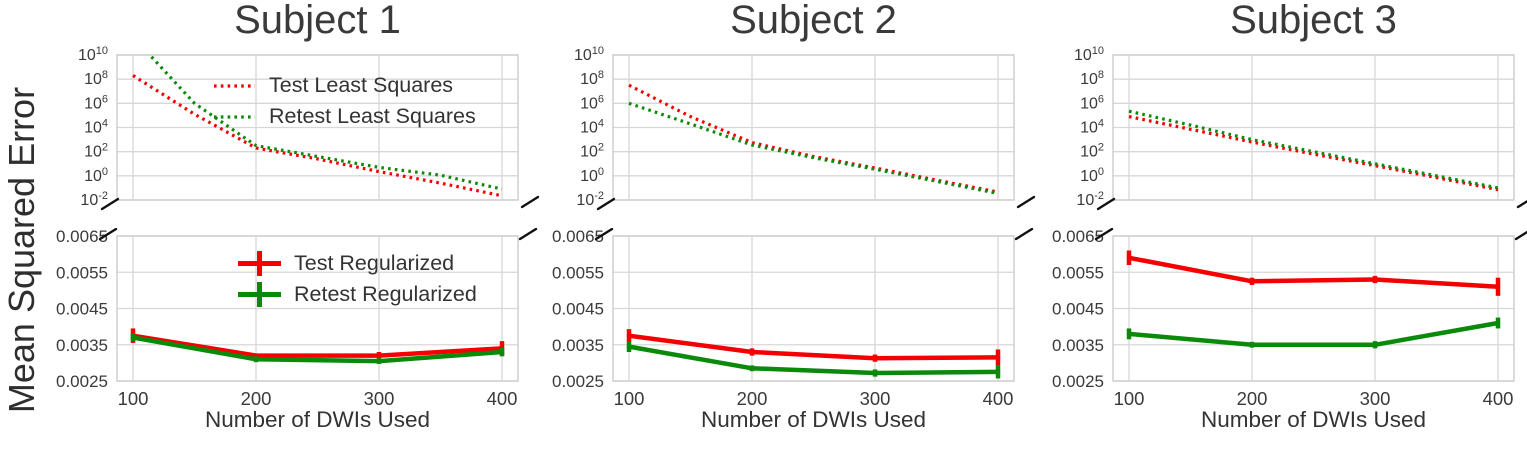 The width and height of the screenshot is (1527, 450). I want to click on legend-row: Retest Regularized, so click(357, 294).